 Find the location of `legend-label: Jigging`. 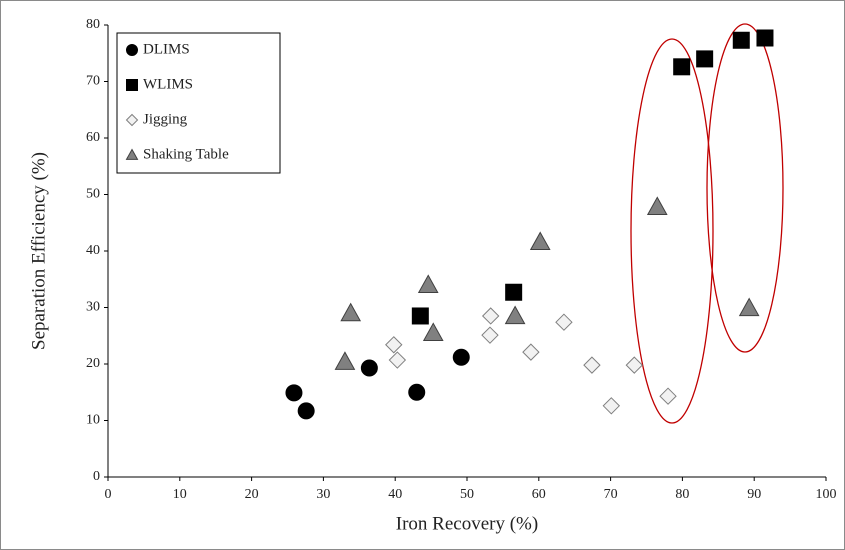

legend-label: Jigging is located at coordinates (165, 119).